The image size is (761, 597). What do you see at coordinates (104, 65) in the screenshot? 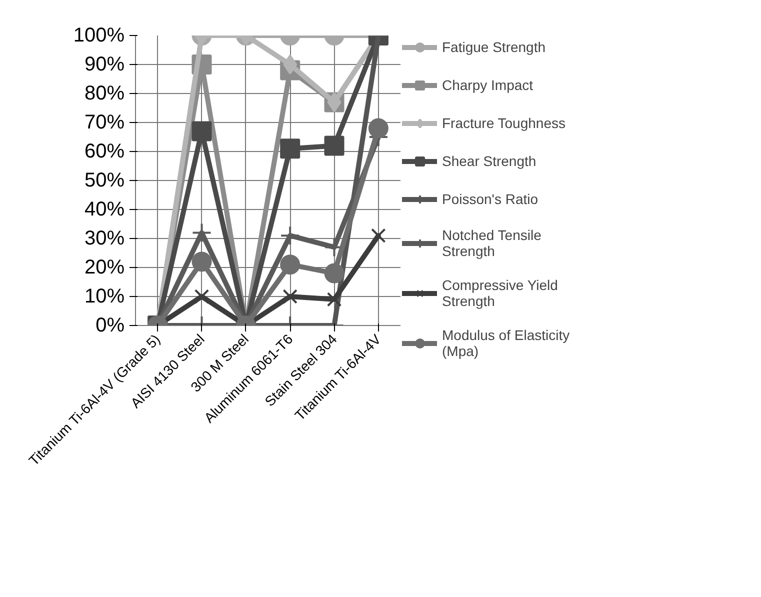
I see `y-tick-label: 90%` at bounding box center [104, 65].